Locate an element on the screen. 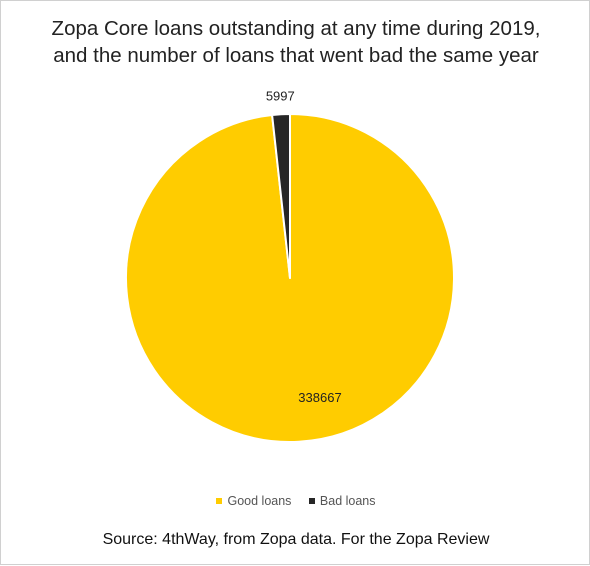  good-loans-data-label: 338667 is located at coordinates (319, 397).